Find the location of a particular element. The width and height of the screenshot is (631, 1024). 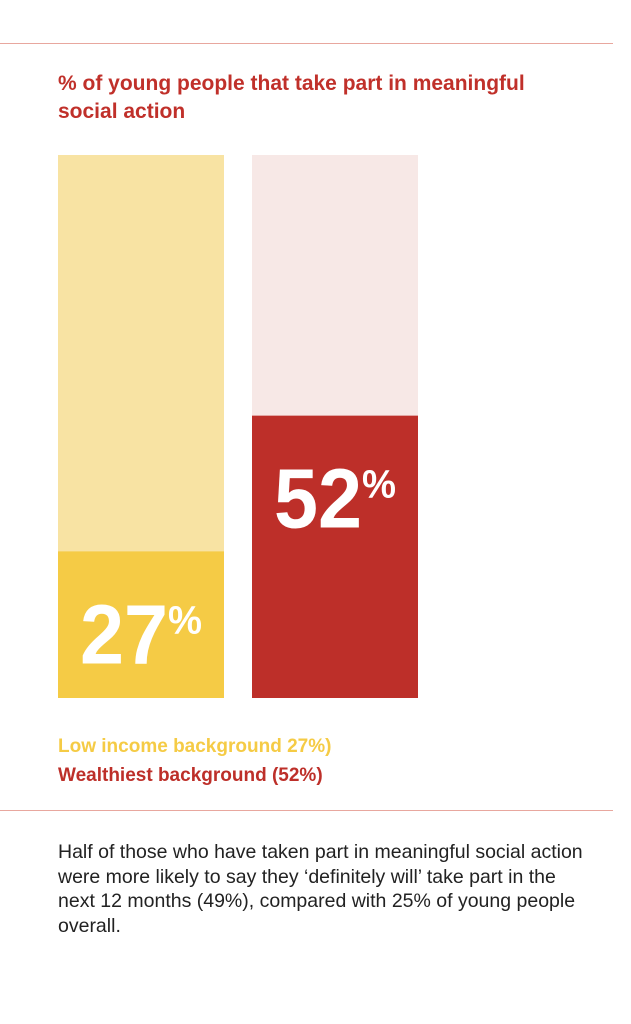

legend-wealthiest: Wealthiest background (52%) is located at coordinates (190, 775).